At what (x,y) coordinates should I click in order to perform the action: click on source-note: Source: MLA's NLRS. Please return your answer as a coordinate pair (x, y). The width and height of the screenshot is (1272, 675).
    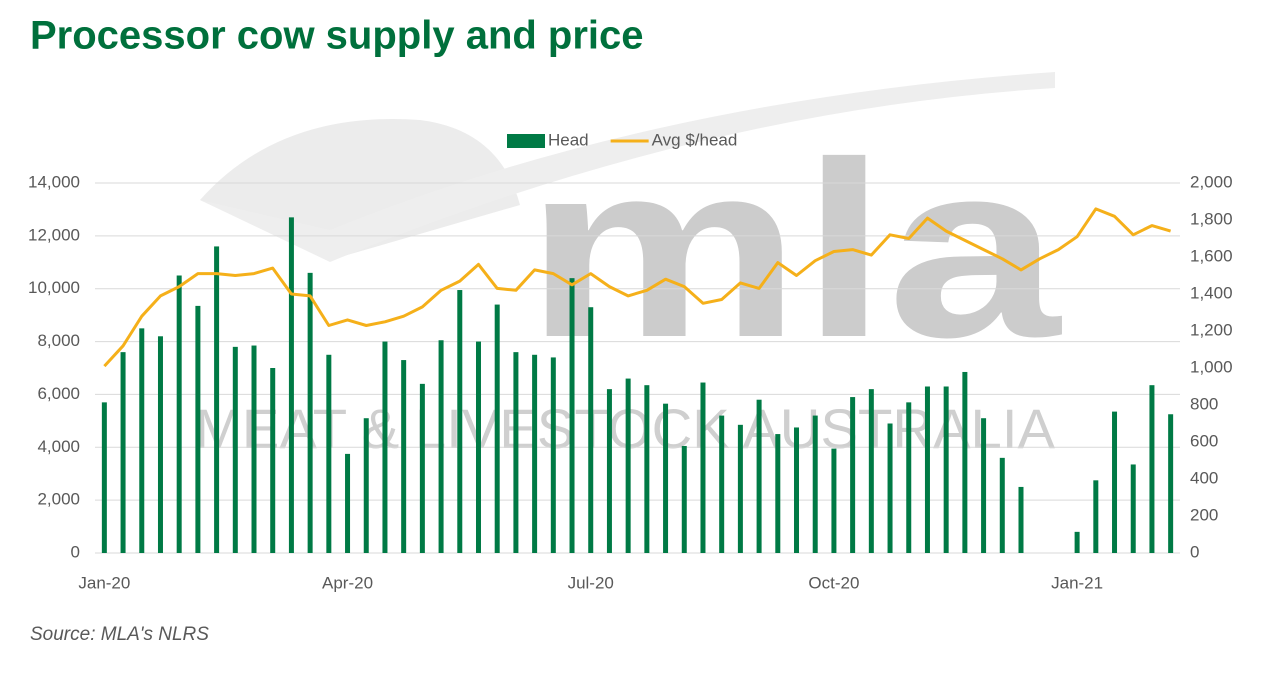
    Looking at the image, I should click on (119, 634).